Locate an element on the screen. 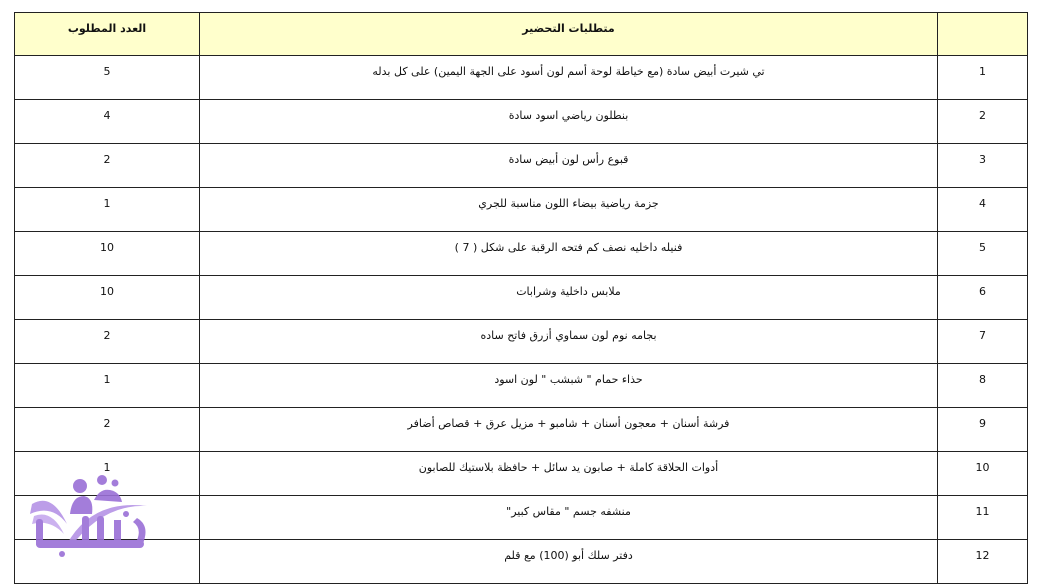 This screenshot has height=584, width=1045. table-row: 4 جزمة رياضية بيضاء اللون مناسبة للجري 1 is located at coordinates (521, 209).